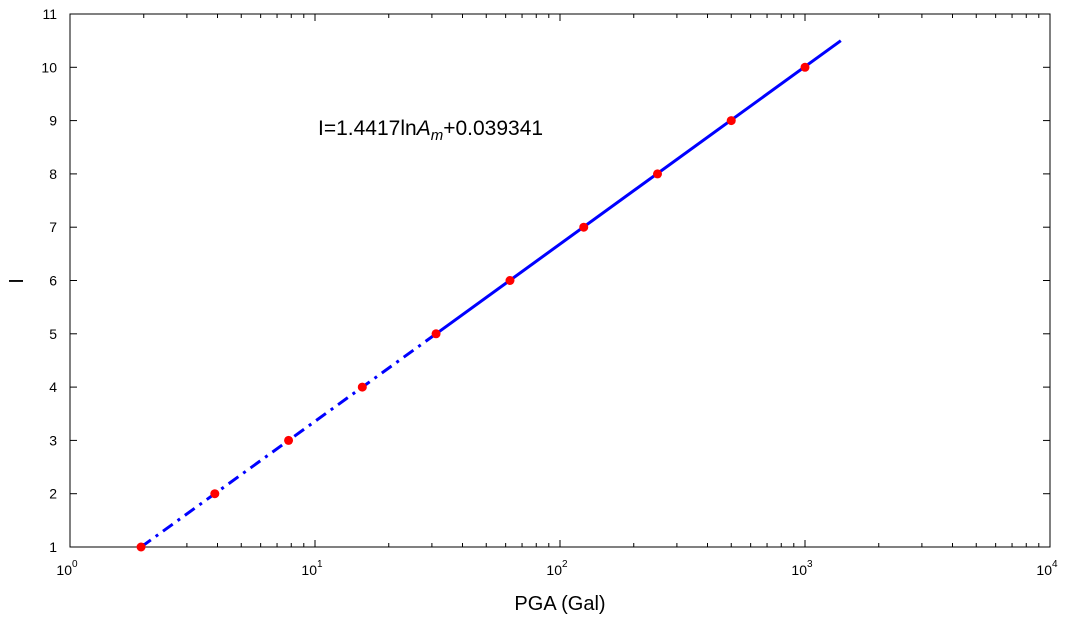  I want to click on x-tick-exponent: 0, so click(75, 564).